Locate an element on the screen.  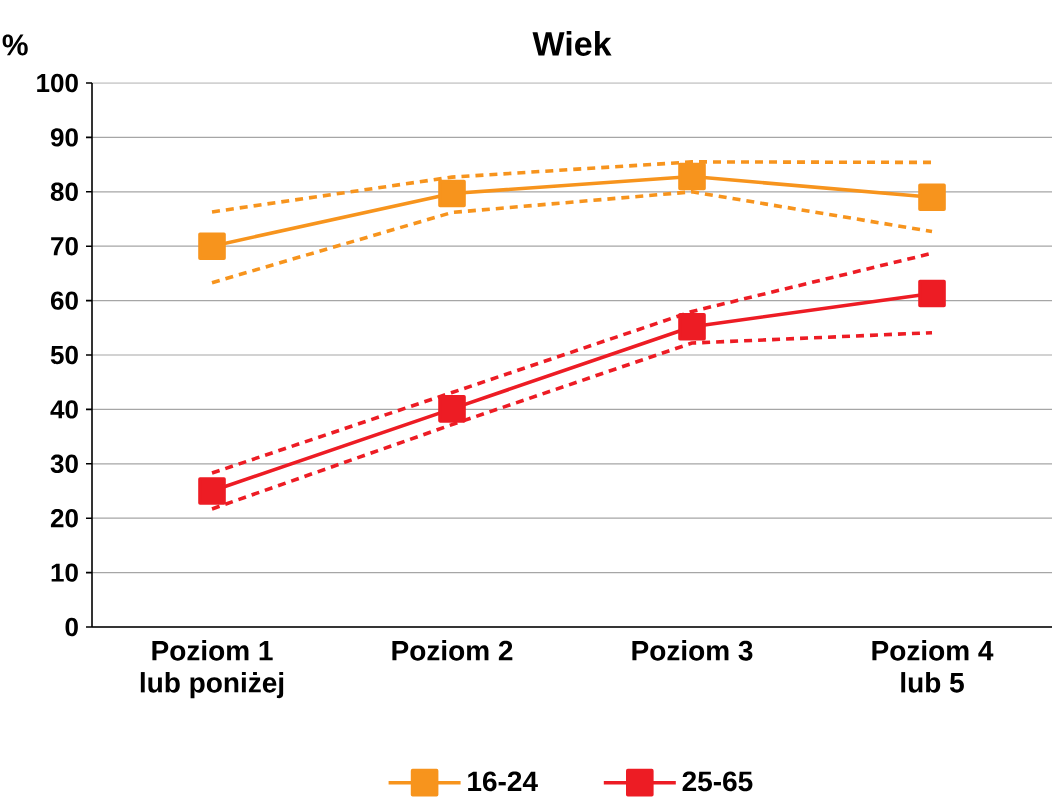
y-axis-title: % is located at coordinates (15, 45).